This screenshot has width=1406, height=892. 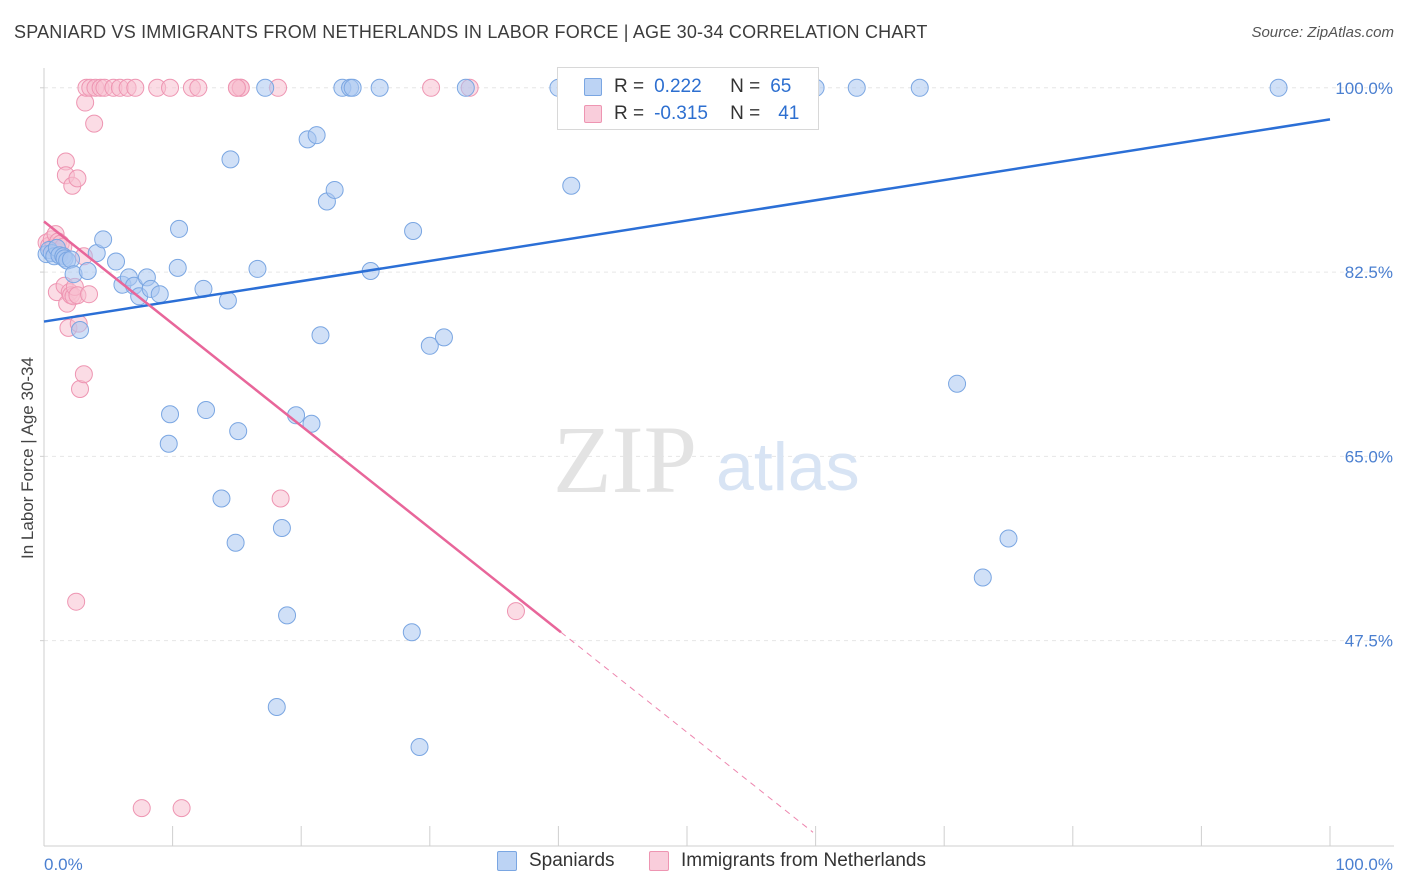 I want to click on legend-label-spaniards: Spaniards, so click(x=572, y=860).